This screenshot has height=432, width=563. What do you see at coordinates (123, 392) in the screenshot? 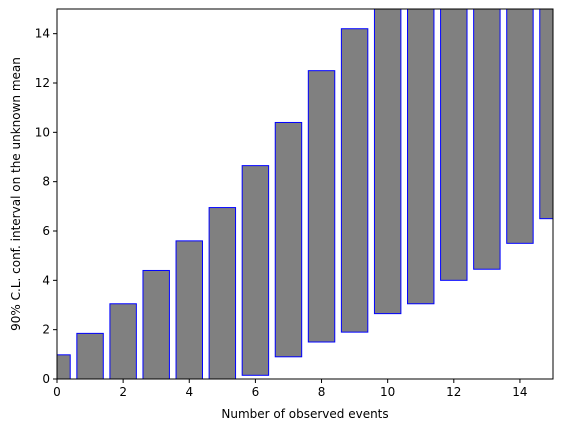
I see `x-tick-label: 2` at bounding box center [123, 392].